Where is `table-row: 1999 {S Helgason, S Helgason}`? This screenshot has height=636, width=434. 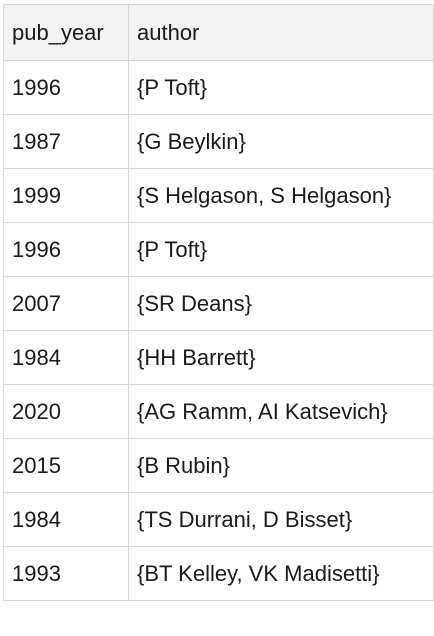 table-row: 1999 {S Helgason, S Helgason} is located at coordinates (218, 195).